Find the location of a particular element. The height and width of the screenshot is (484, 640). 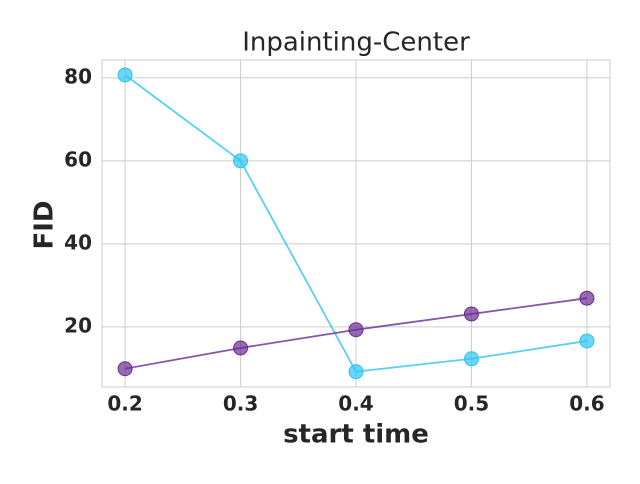

x-axis-label: start time is located at coordinates (356, 435).